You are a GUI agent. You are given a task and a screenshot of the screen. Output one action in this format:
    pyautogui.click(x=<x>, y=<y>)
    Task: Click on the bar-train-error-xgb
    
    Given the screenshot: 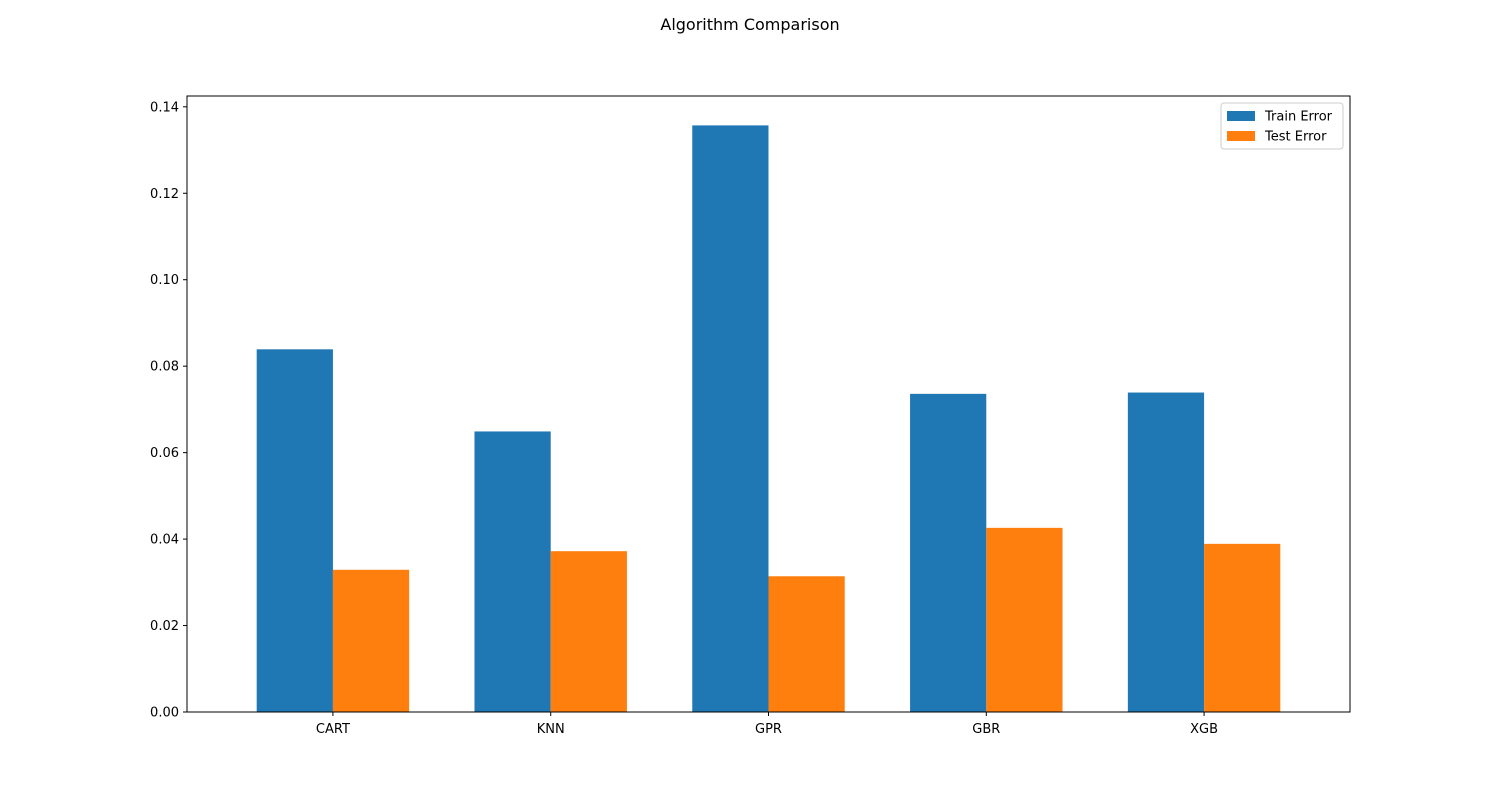 What is the action you would take?
    pyautogui.click(x=1166, y=552)
    